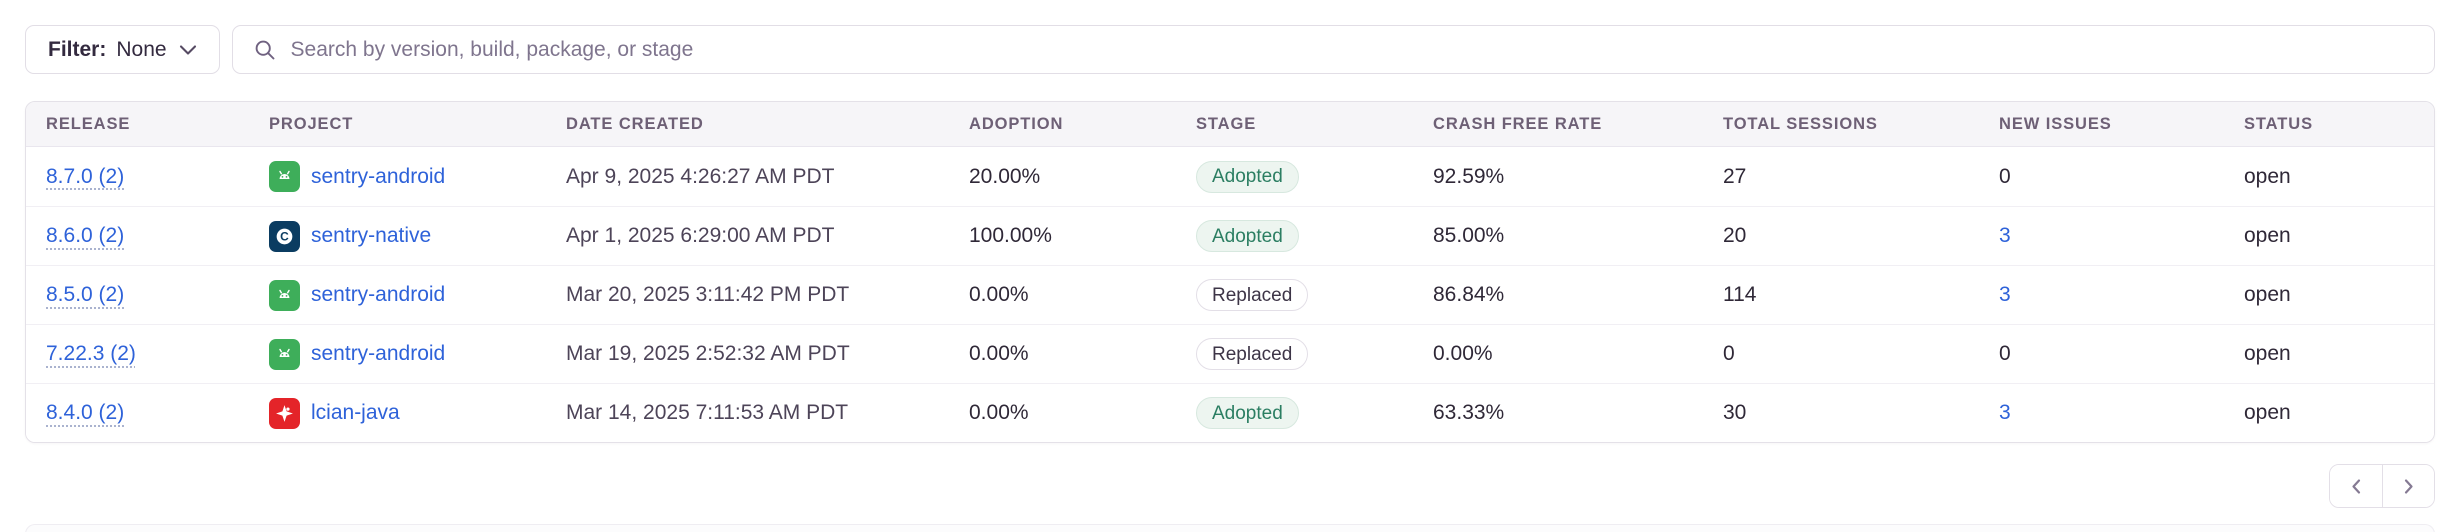  Describe the element at coordinates (85, 294) in the screenshot. I see `release-link: 8.5.0 (2)` at that location.